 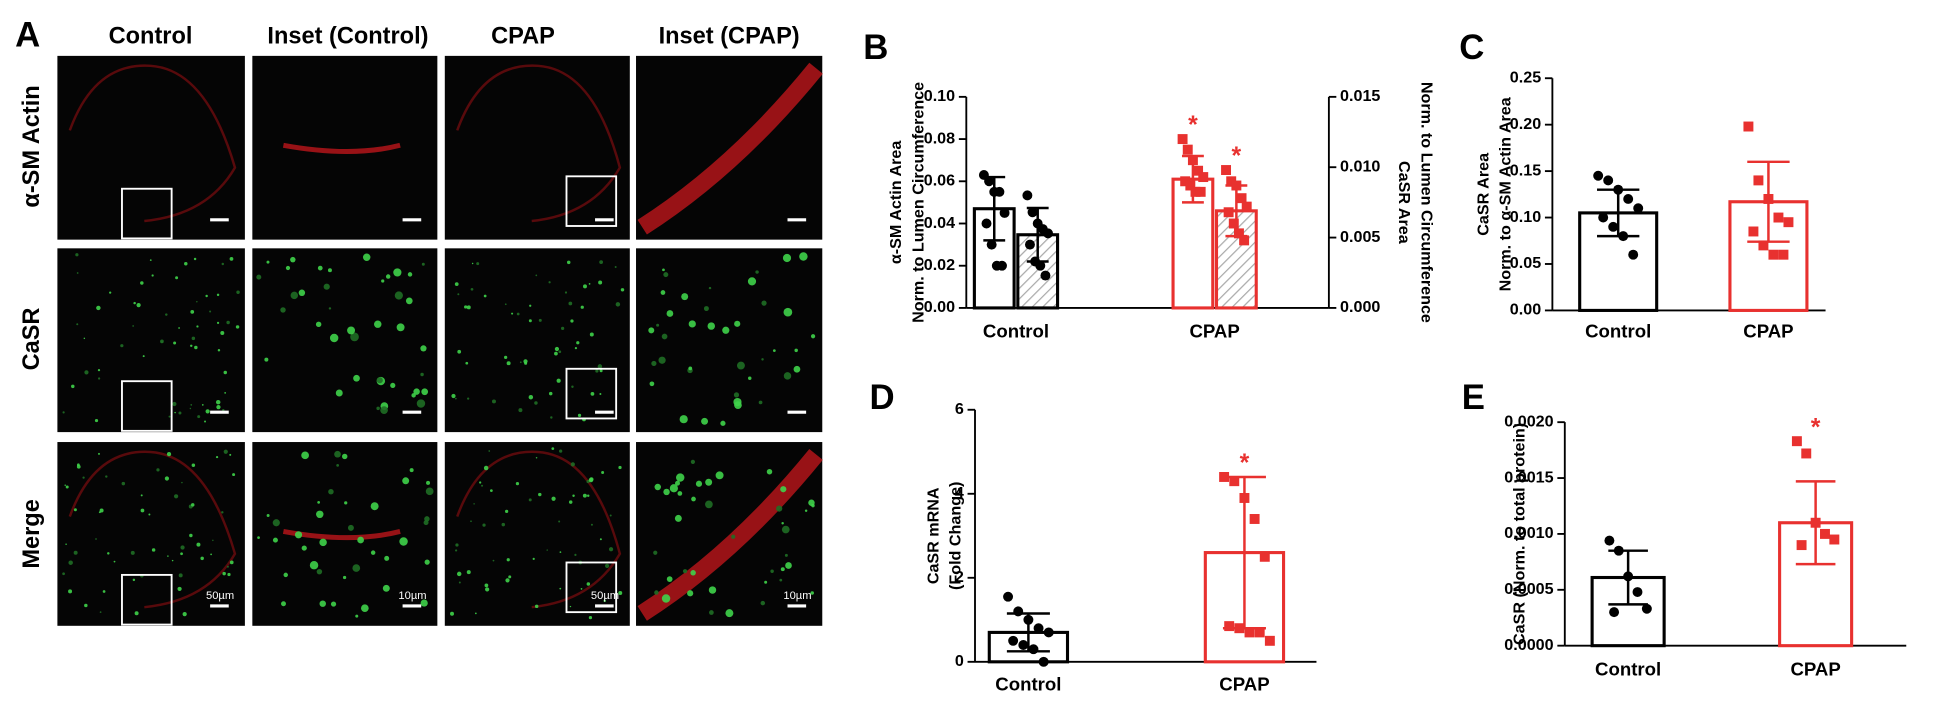 What do you see at coordinates (1426, 202) in the screenshot?
I see `y2-axis-label: Norm. to Lumen Circumference` at bounding box center [1426, 202].